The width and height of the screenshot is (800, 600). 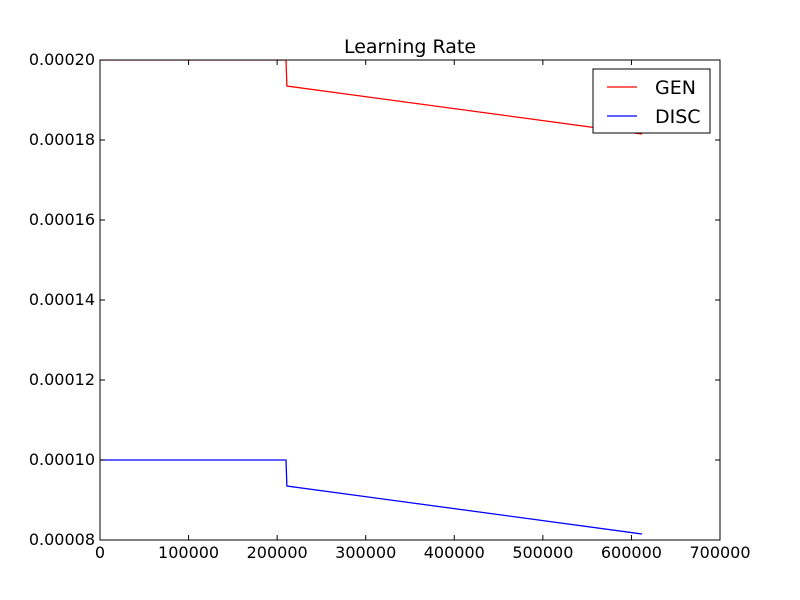 What do you see at coordinates (365, 552) in the screenshot?
I see `x-tick-label: 300000` at bounding box center [365, 552].